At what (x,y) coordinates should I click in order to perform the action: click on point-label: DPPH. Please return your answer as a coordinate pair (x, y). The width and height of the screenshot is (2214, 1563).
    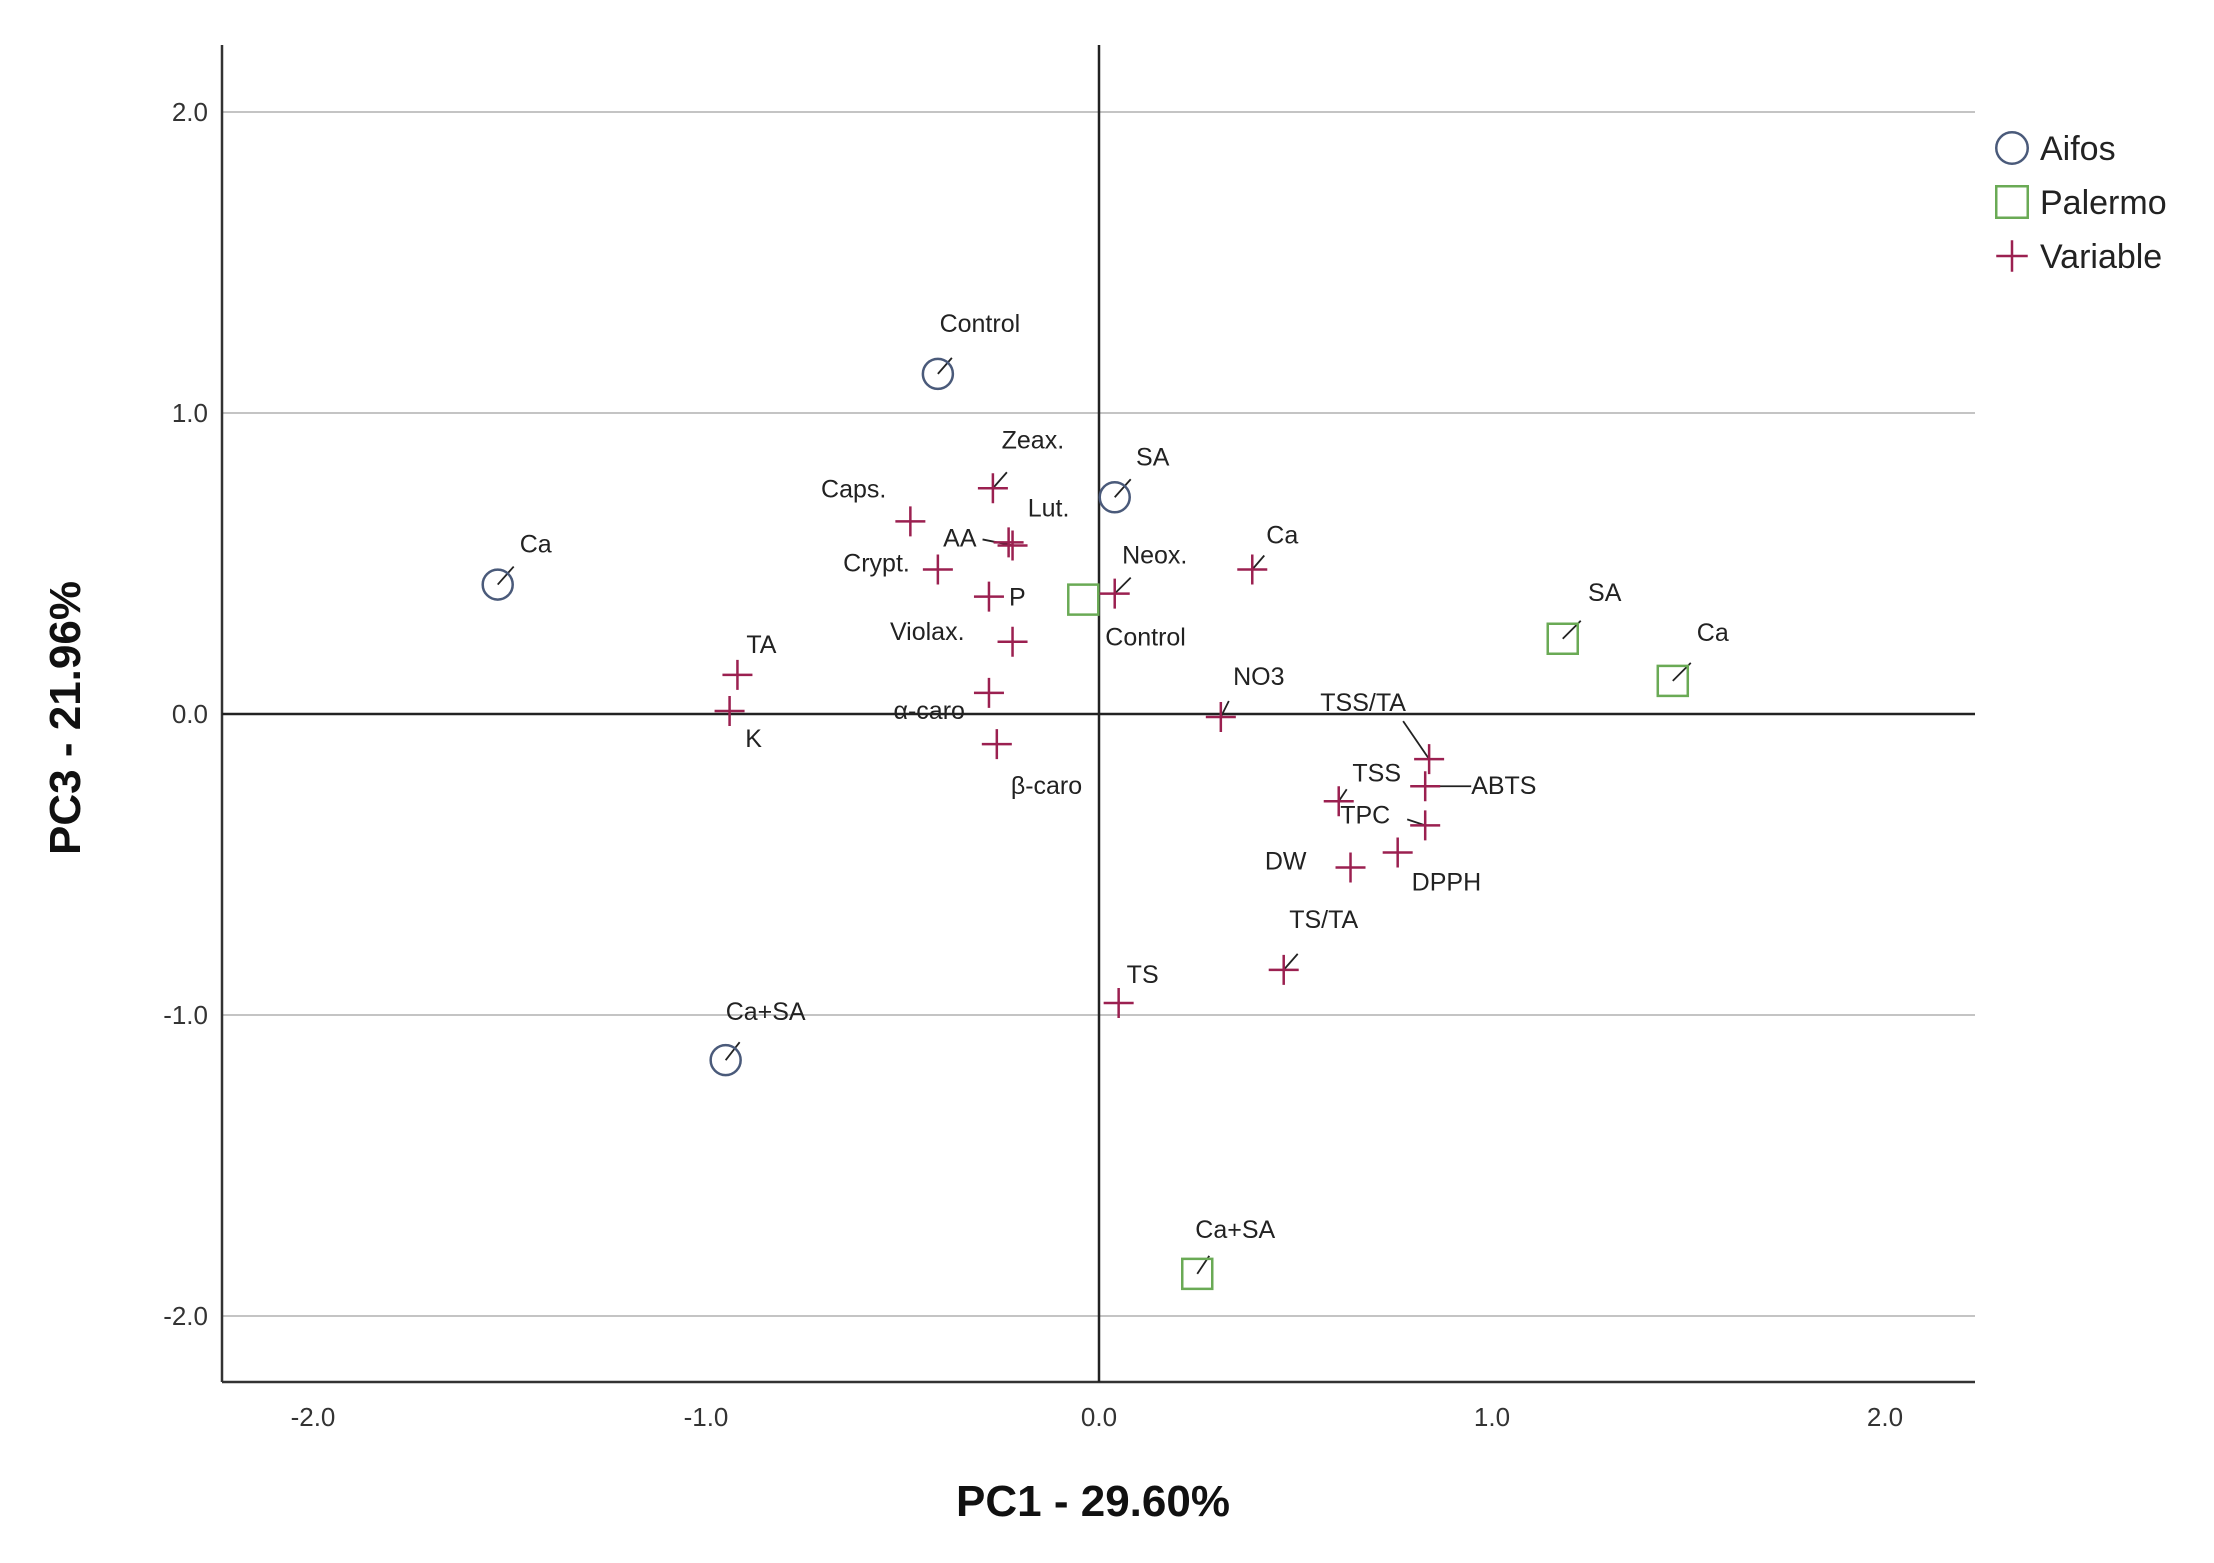
    Looking at the image, I should click on (1446, 882).